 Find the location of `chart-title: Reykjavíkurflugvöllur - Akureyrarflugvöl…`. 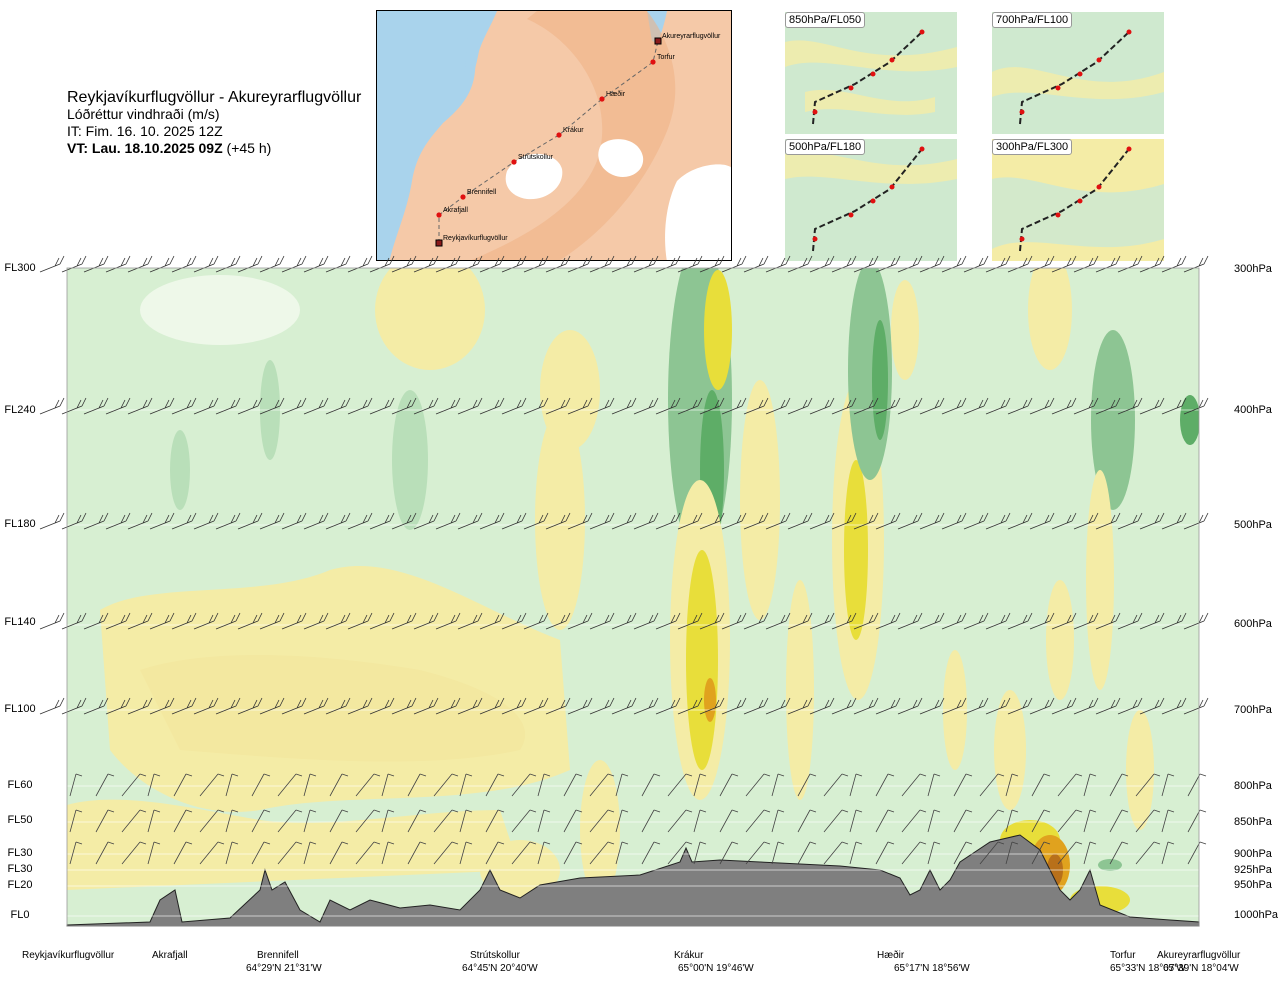

chart-title: Reykjavíkurflugvöllur - Akureyrarflugvöl… is located at coordinates (214, 97).